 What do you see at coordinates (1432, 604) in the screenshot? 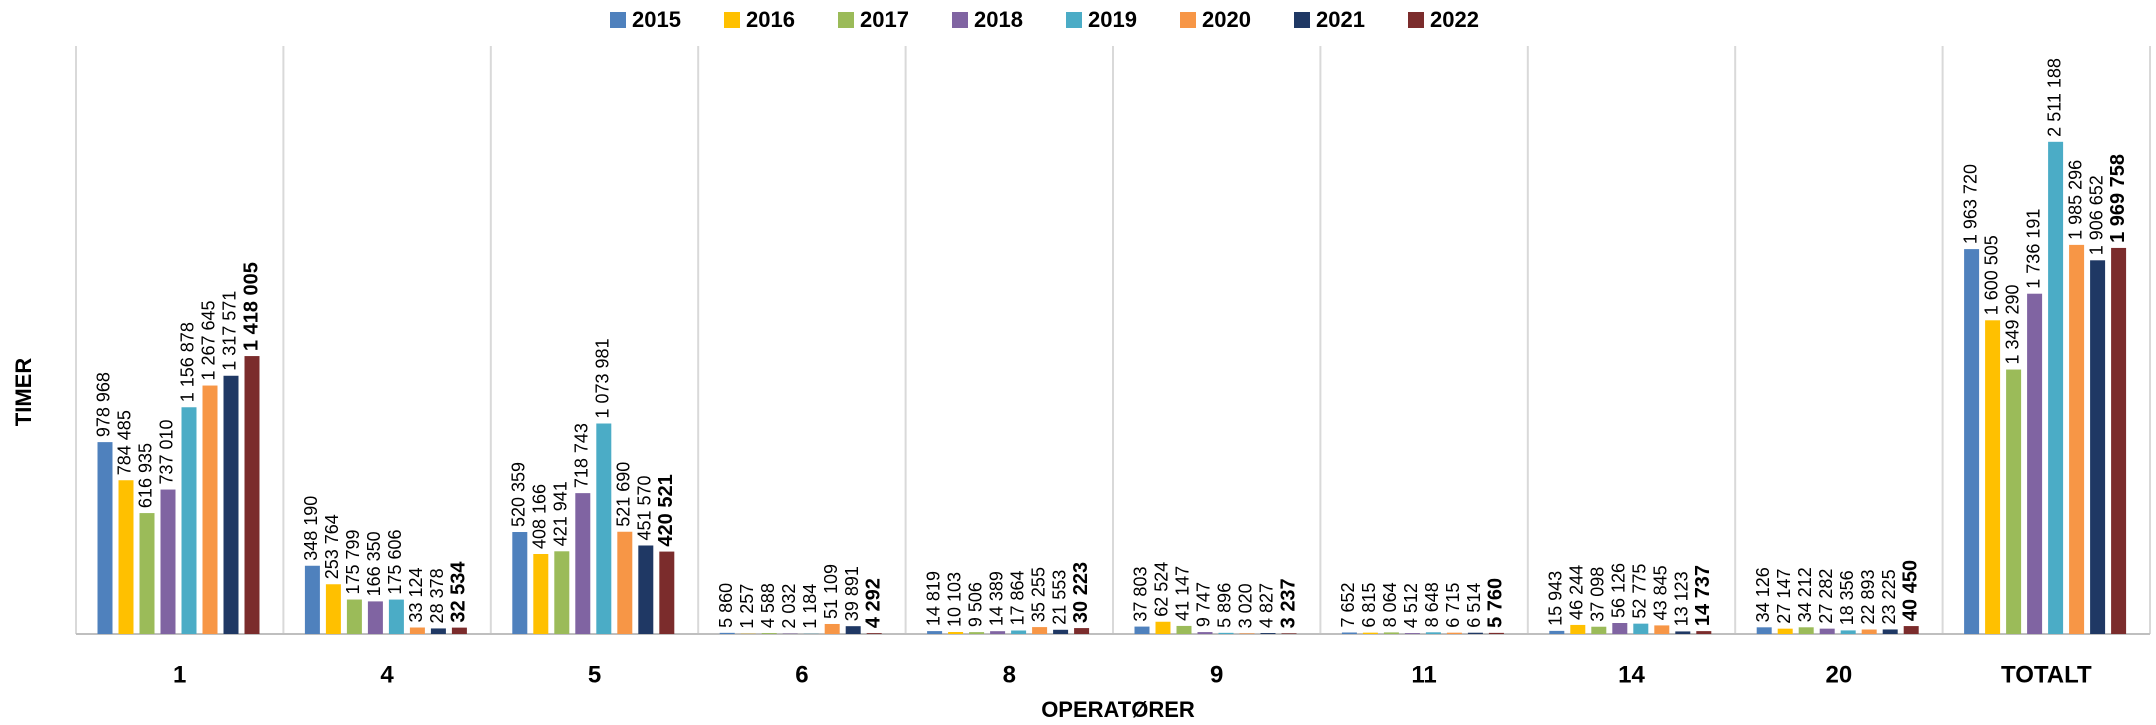
I see `value-label: 8 648` at bounding box center [1432, 604].